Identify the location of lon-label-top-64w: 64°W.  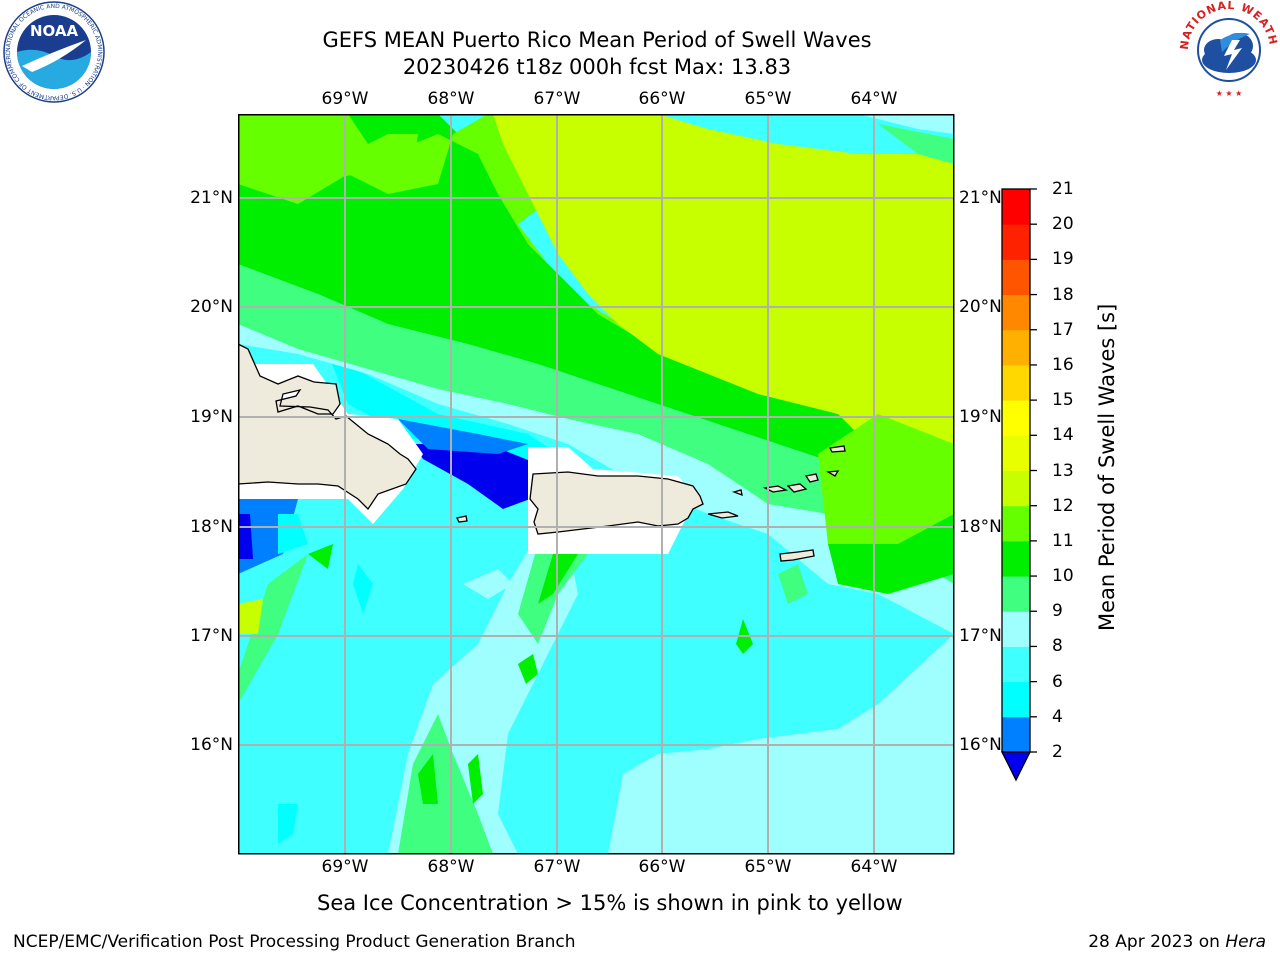
(874, 99).